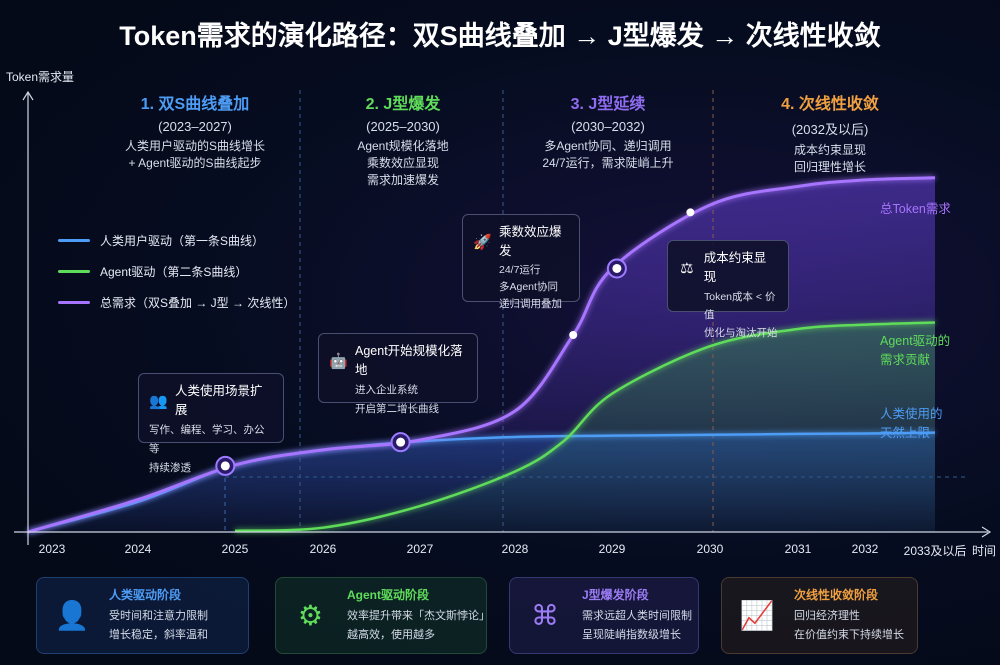 The image size is (1000, 665). Describe the element at coordinates (338, 361) in the screenshot. I see `robot-icon: 🤖` at that location.